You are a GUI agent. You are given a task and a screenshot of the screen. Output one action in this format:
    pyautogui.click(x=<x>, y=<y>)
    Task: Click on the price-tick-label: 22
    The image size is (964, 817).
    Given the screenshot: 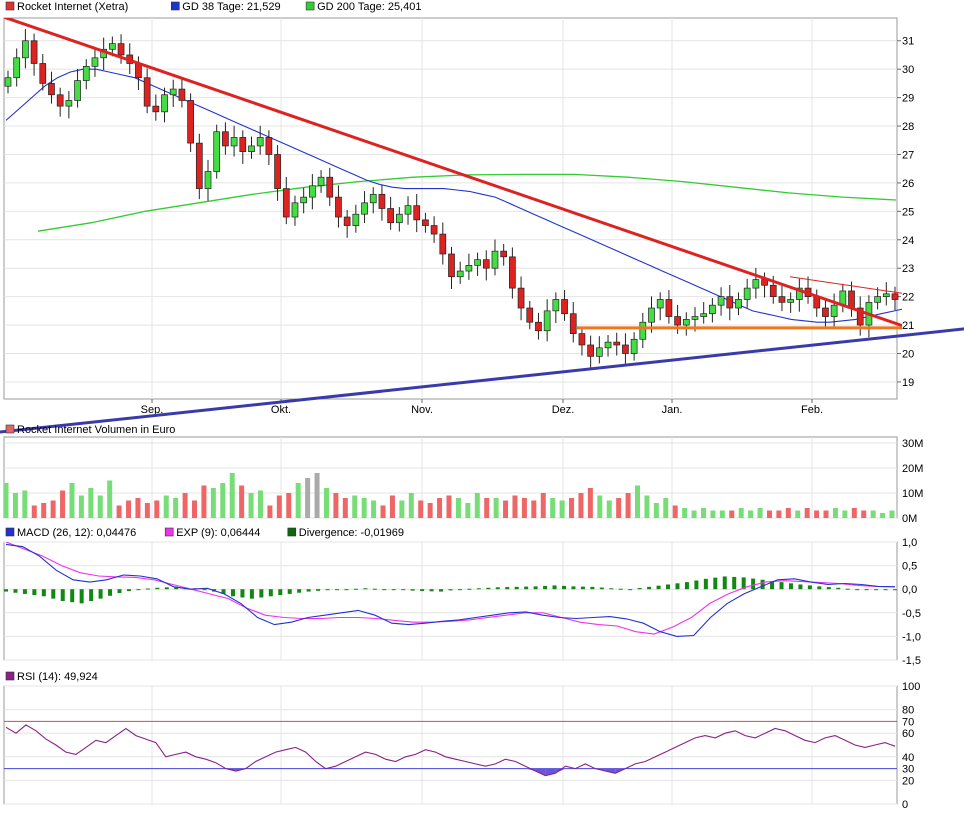 What is the action you would take?
    pyautogui.click(x=908, y=298)
    